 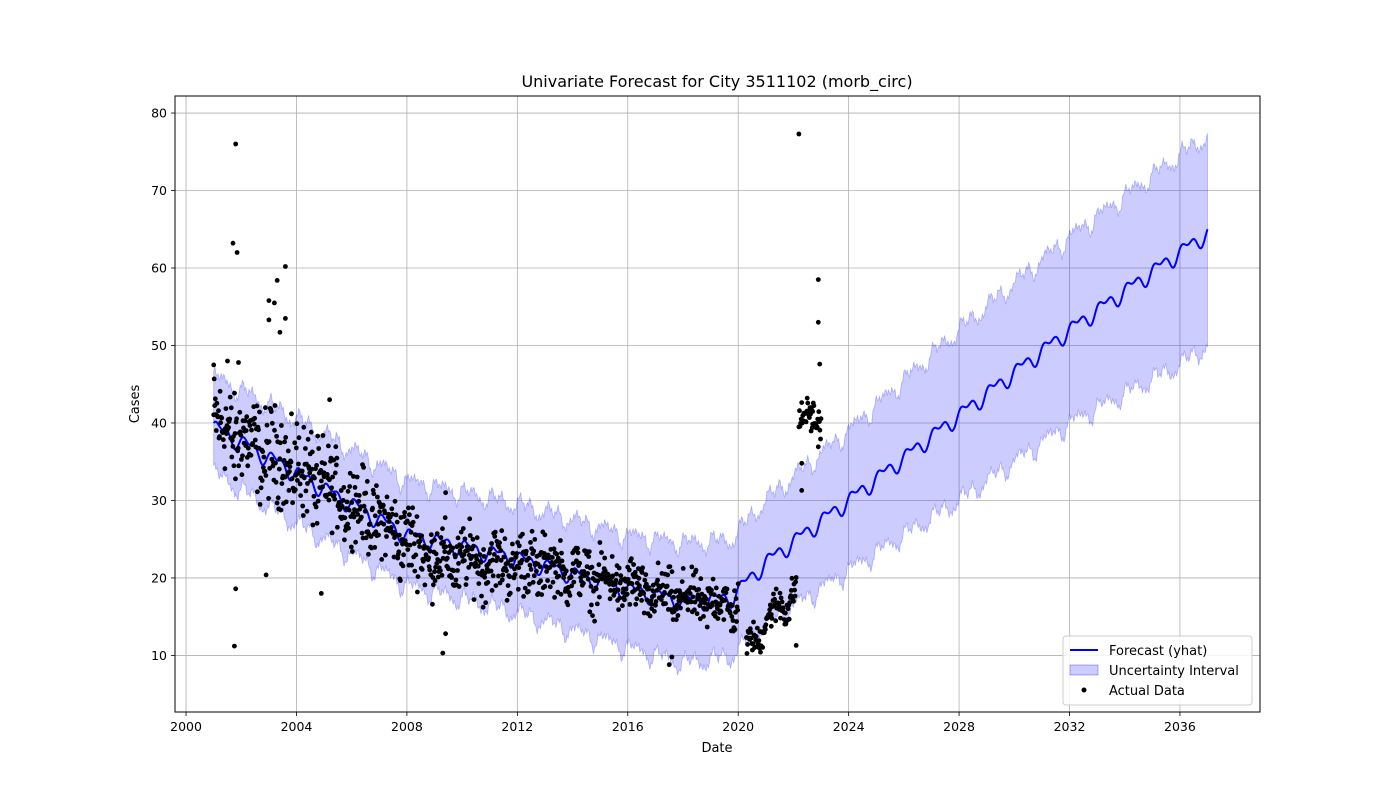 I want to click on x-tick-label: 2020, so click(x=738, y=726).